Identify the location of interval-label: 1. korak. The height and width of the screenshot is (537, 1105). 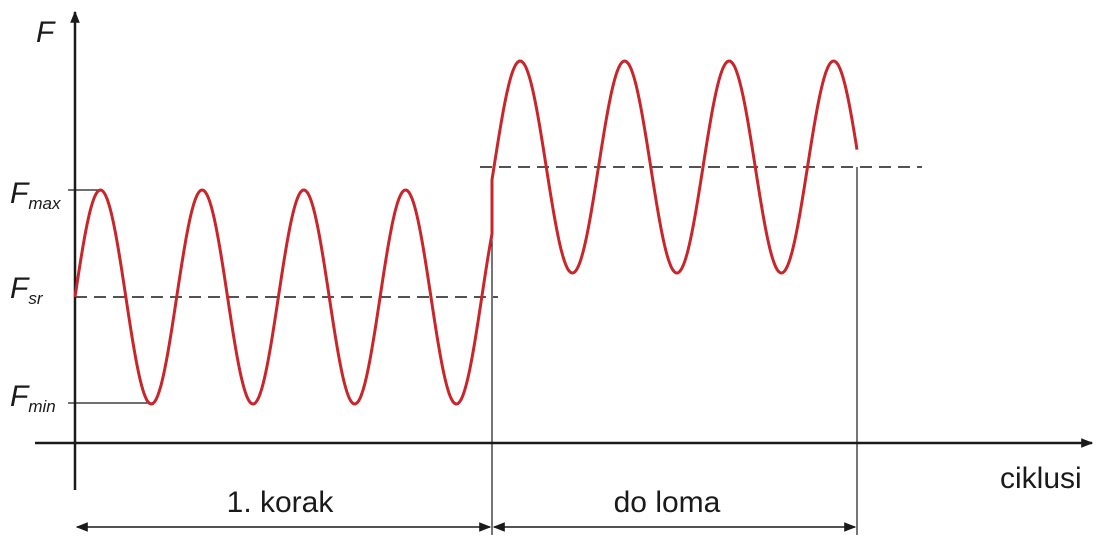
(281, 502).